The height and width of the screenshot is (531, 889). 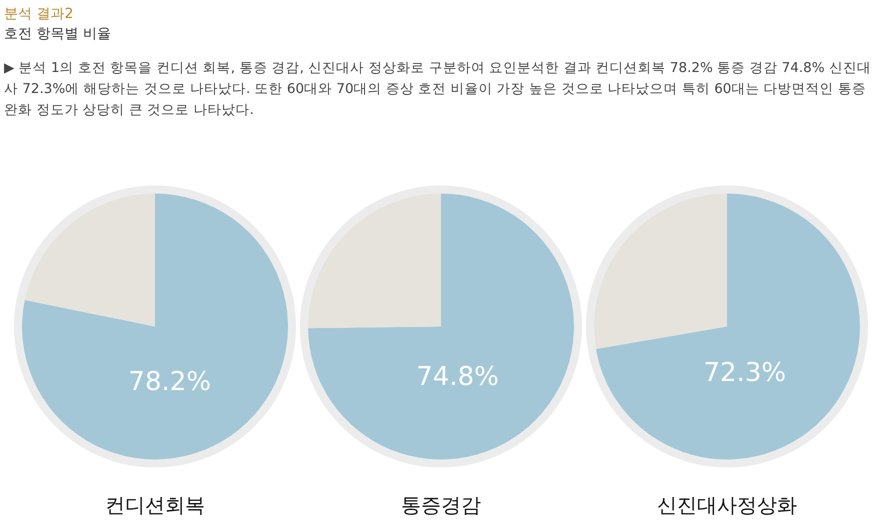 What do you see at coordinates (744, 373) in the screenshot?
I see `data-label: 72.3%` at bounding box center [744, 373].